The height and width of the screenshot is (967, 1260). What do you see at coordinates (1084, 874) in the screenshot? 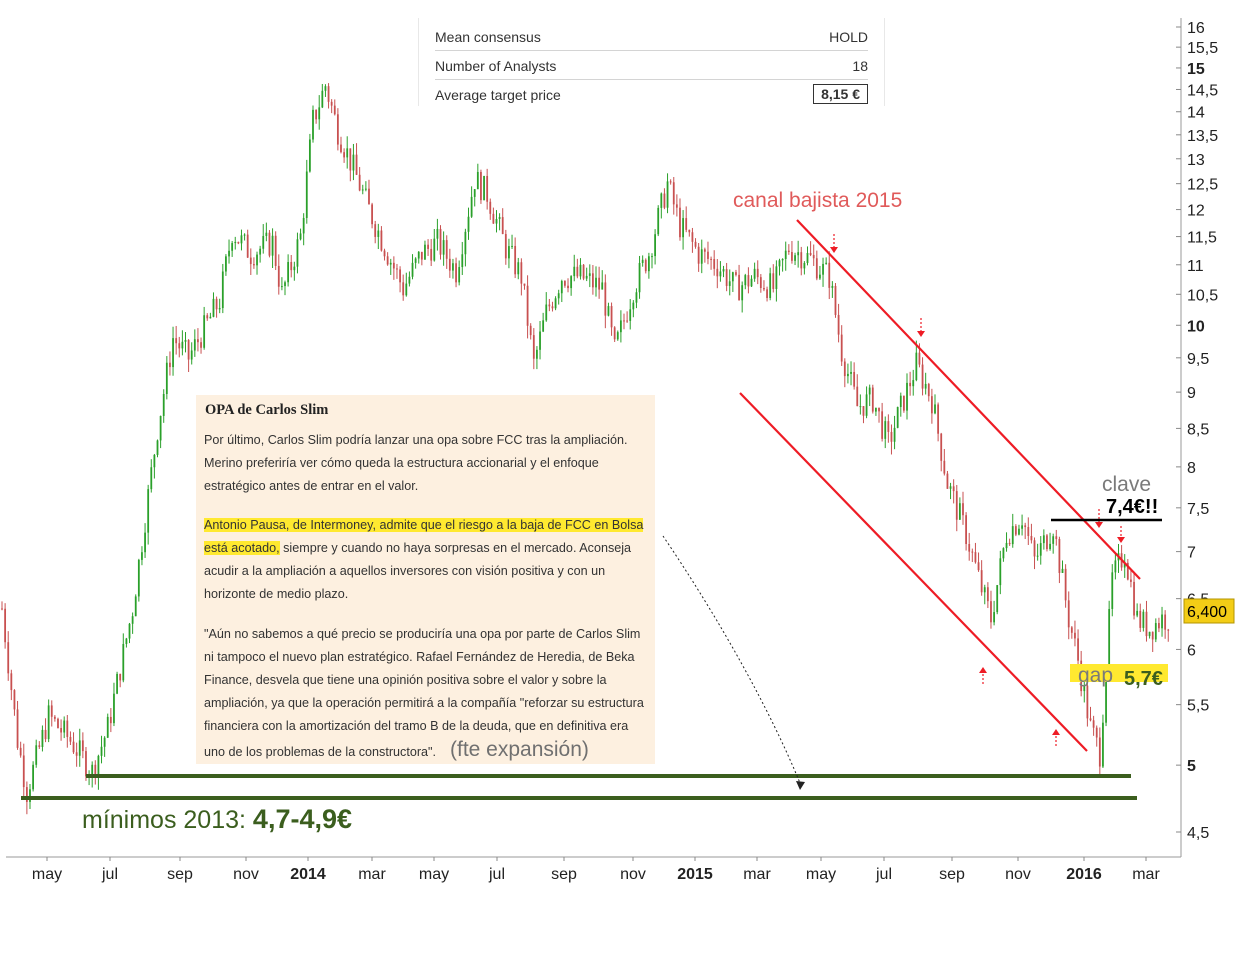
I see `x-tick-label: 2016` at bounding box center [1084, 874].